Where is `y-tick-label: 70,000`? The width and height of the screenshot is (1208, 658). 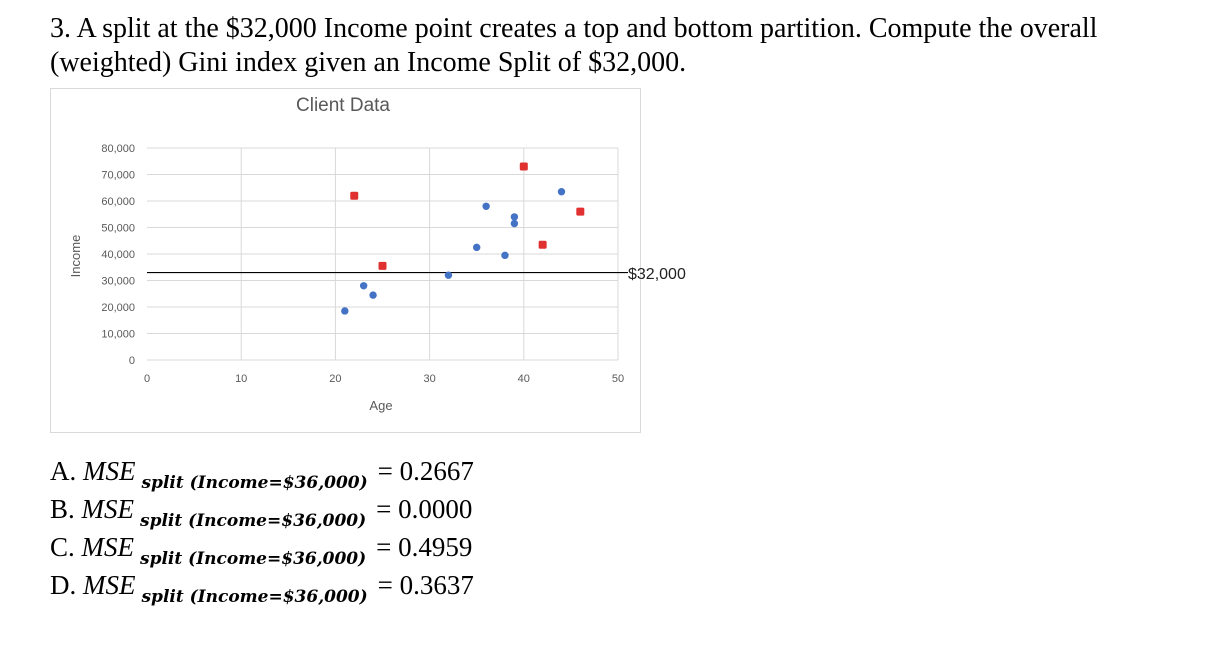
y-tick-label: 70,000 is located at coordinates (118, 176).